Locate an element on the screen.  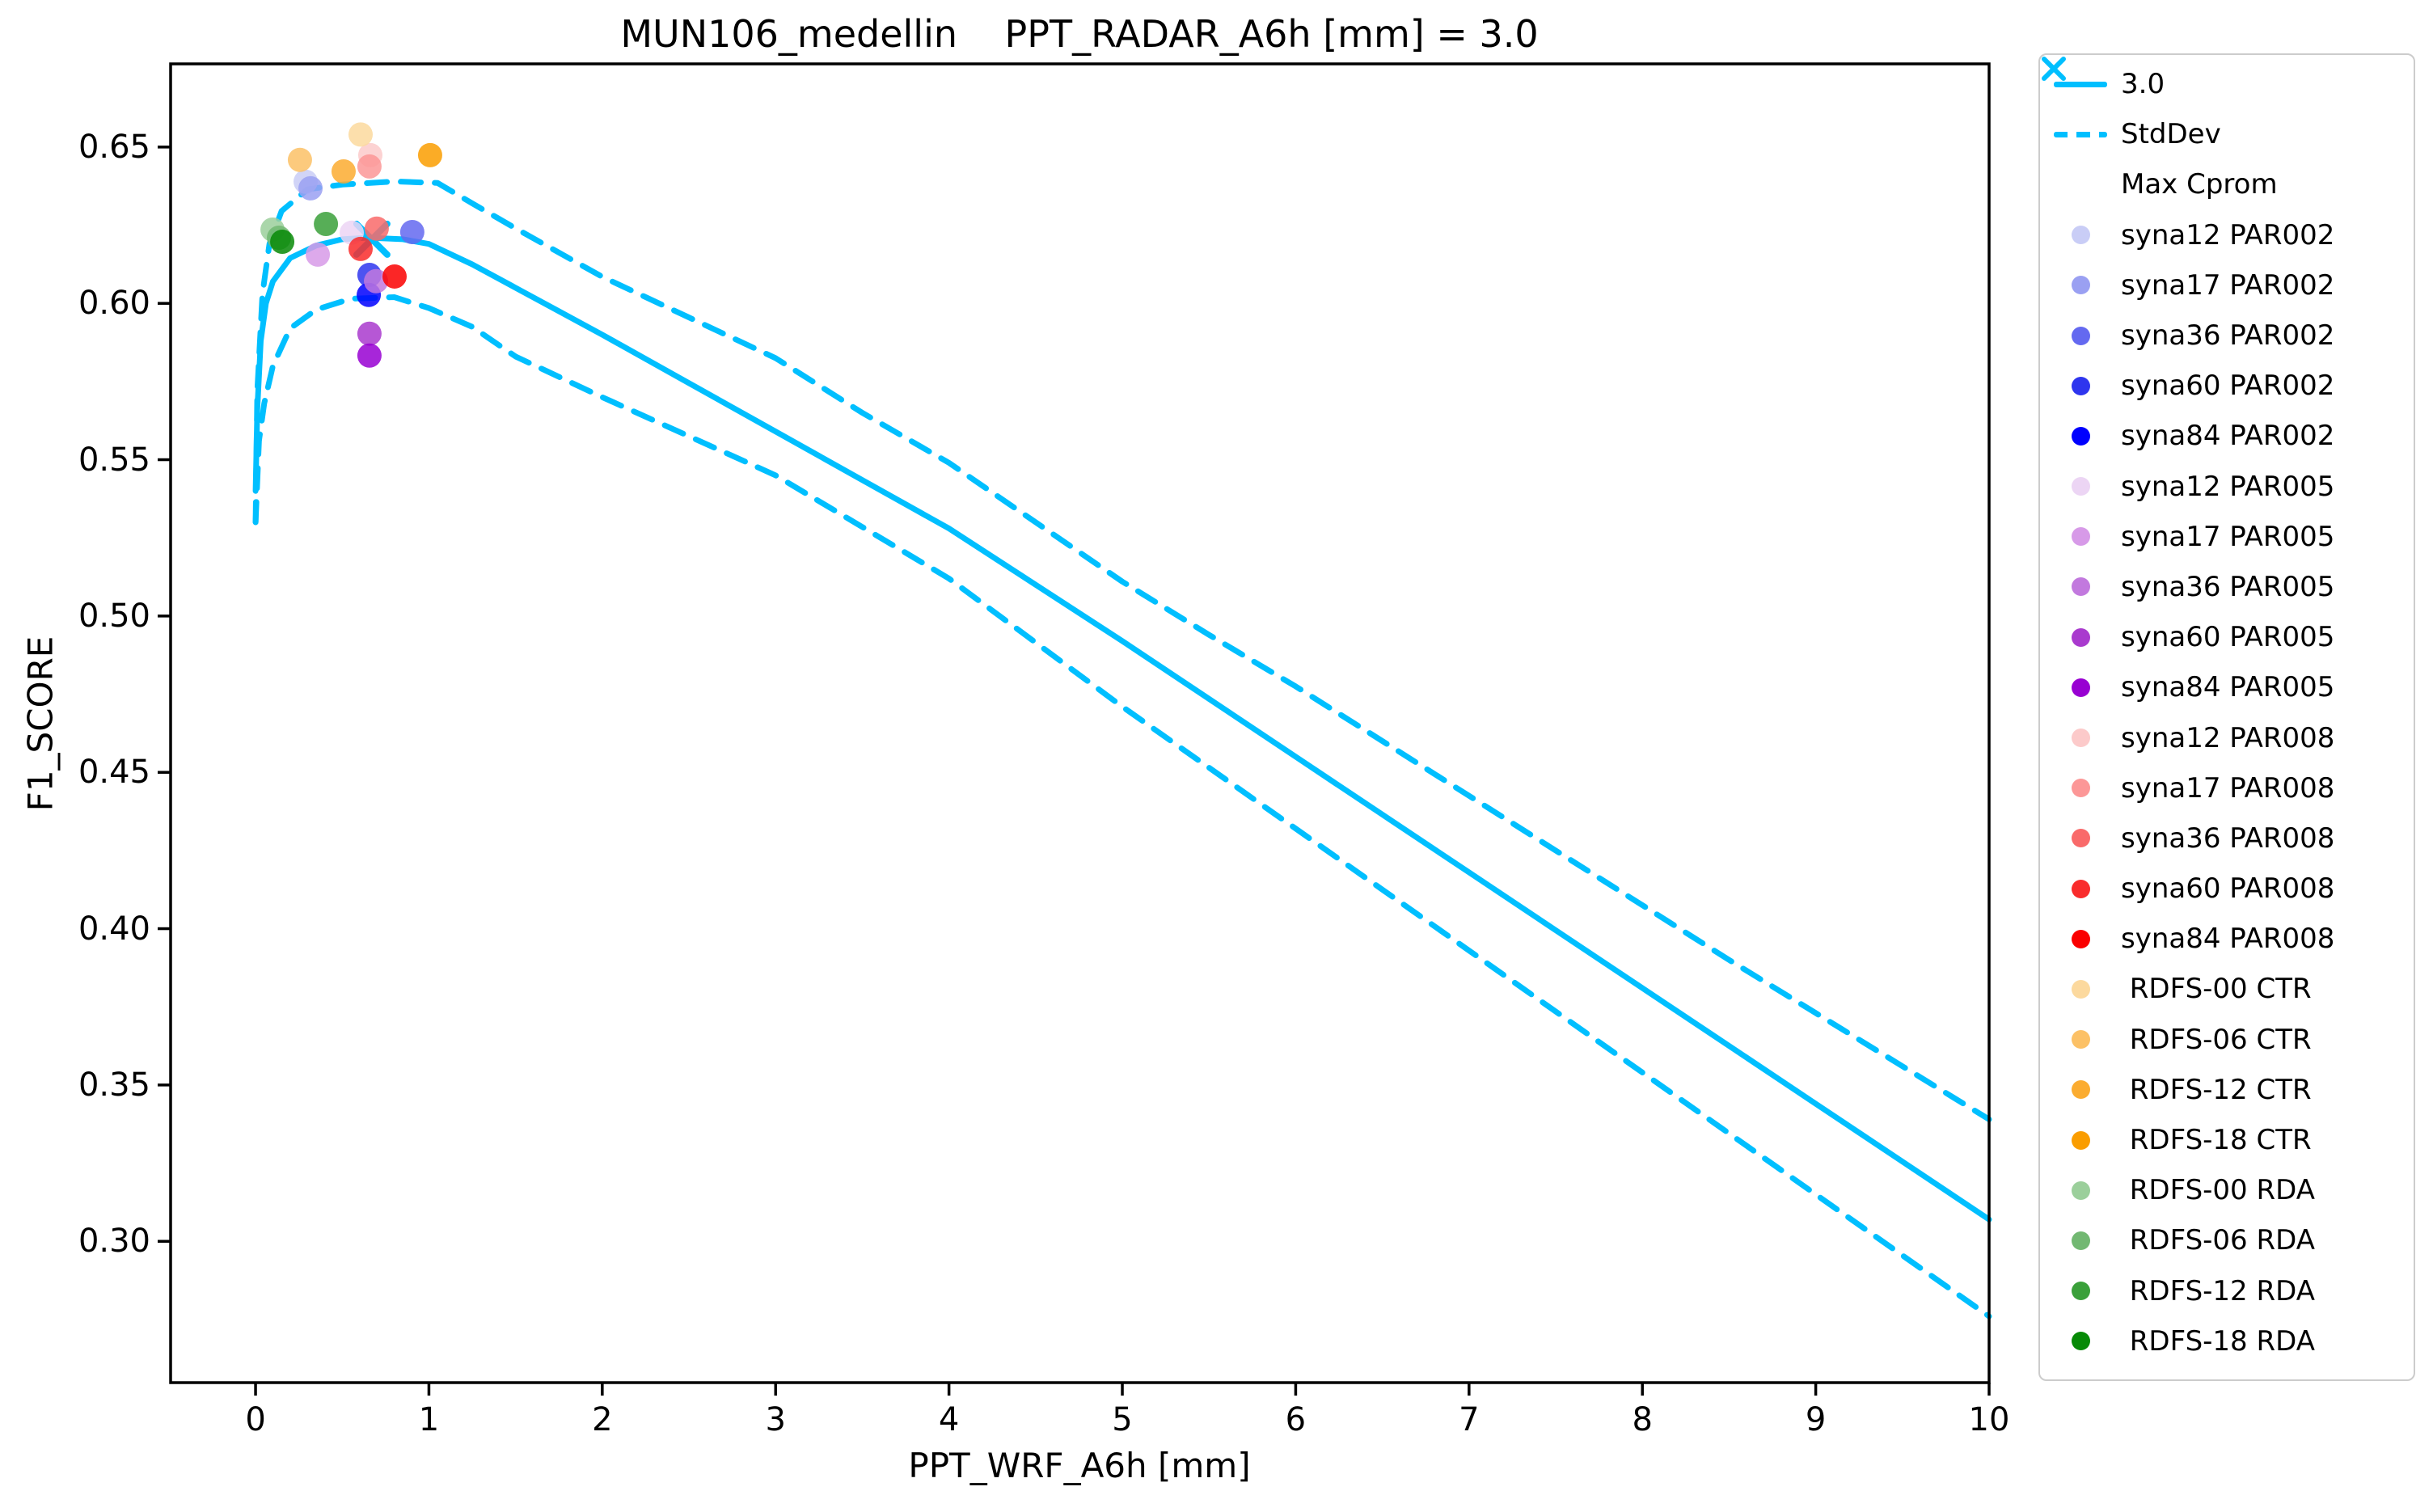
legend-item: 3.0 is located at coordinates (2227, 84).